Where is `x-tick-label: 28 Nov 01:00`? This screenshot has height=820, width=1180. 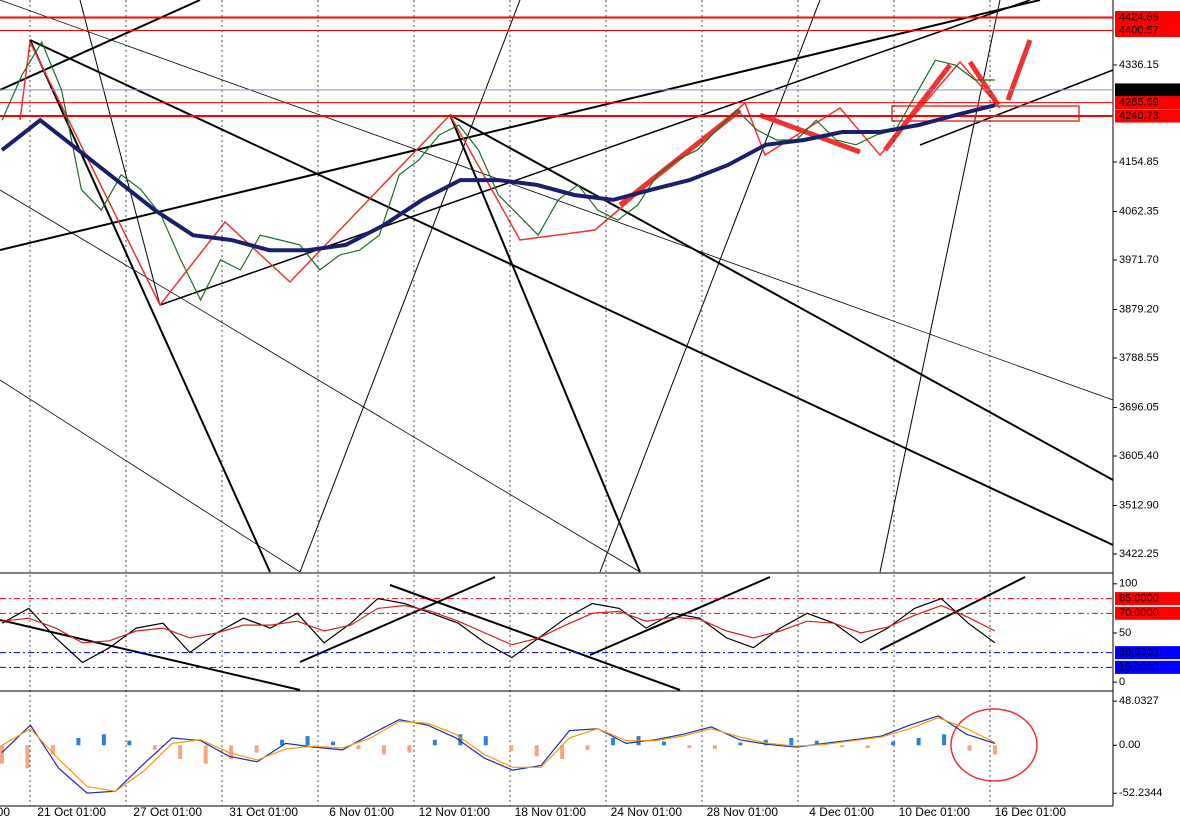 x-tick-label: 28 Nov 01:00 is located at coordinates (743, 812).